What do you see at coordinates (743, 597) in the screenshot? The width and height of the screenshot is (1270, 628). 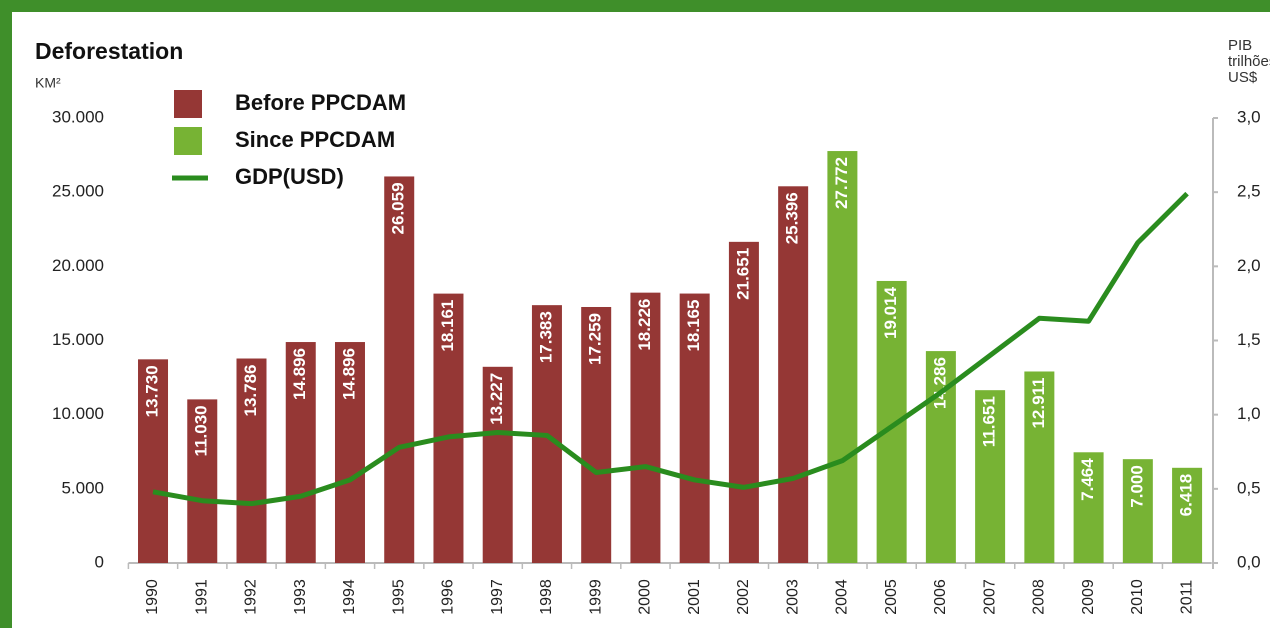 I see `x-tick-label: 2002` at bounding box center [743, 597].